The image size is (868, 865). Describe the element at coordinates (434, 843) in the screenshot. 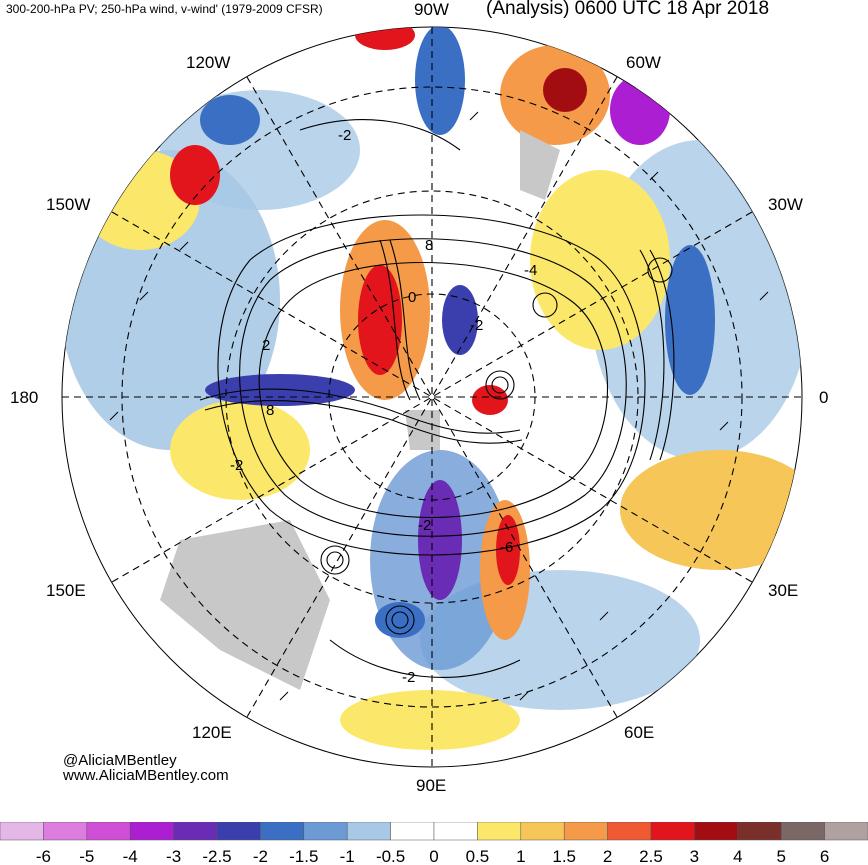

I see `colorbar: -6 -5 -4 -3 -2.5 -2 -1.5 -1 -0.5 0 0.5 1 1.5 2 2.5 3 4 5 6` at that location.